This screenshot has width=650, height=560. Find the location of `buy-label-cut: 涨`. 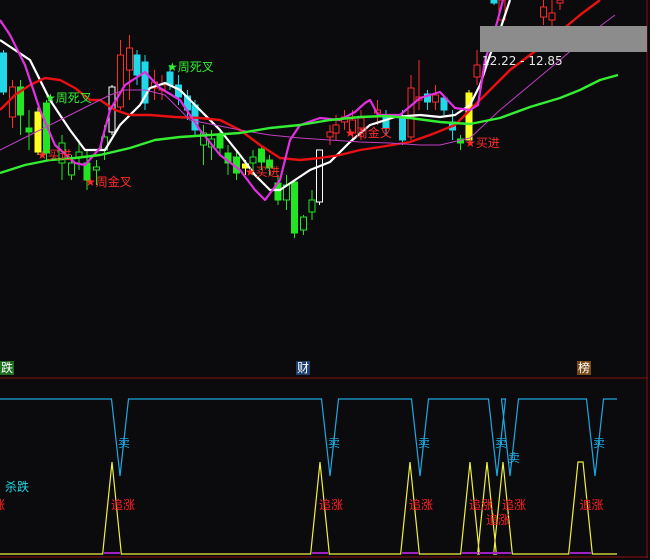

buy-label-cut: 涨 is located at coordinates (2, 505).